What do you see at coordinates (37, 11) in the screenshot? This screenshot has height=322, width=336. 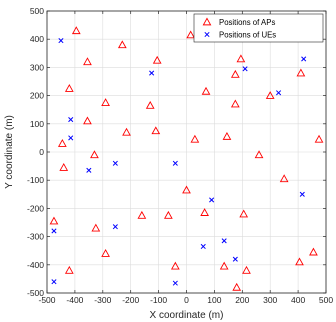 I see `y-tick-label: 500` at bounding box center [37, 11].